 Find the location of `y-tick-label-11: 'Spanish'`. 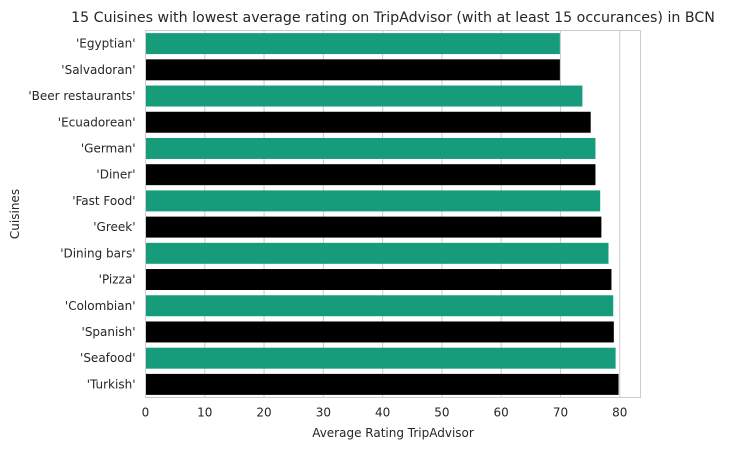

y-tick-label-11: 'Spanish' is located at coordinates (109, 332).